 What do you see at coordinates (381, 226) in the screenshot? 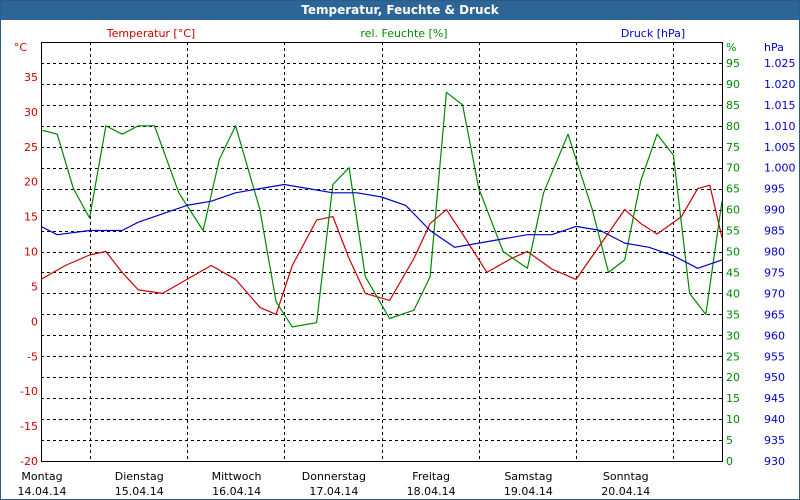
I see `pressure-line` at bounding box center [381, 226].